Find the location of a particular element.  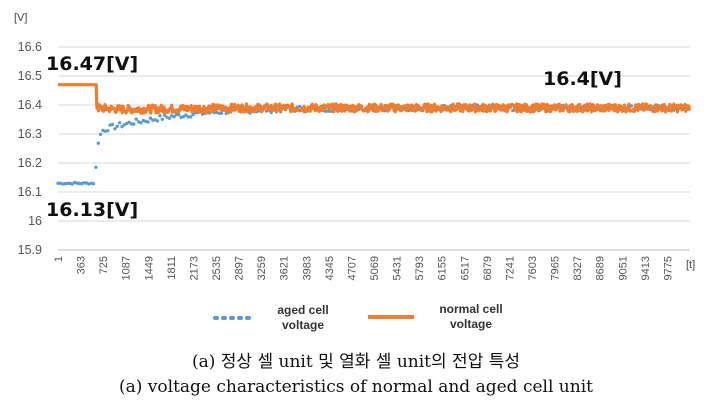

series-normal-cell is located at coordinates (374, 99).